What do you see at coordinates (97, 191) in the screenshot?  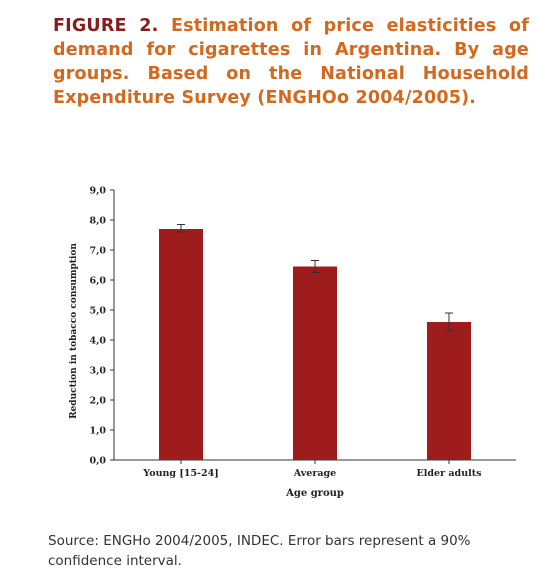 I see `y-tick-label: 9,0` at bounding box center [97, 191].